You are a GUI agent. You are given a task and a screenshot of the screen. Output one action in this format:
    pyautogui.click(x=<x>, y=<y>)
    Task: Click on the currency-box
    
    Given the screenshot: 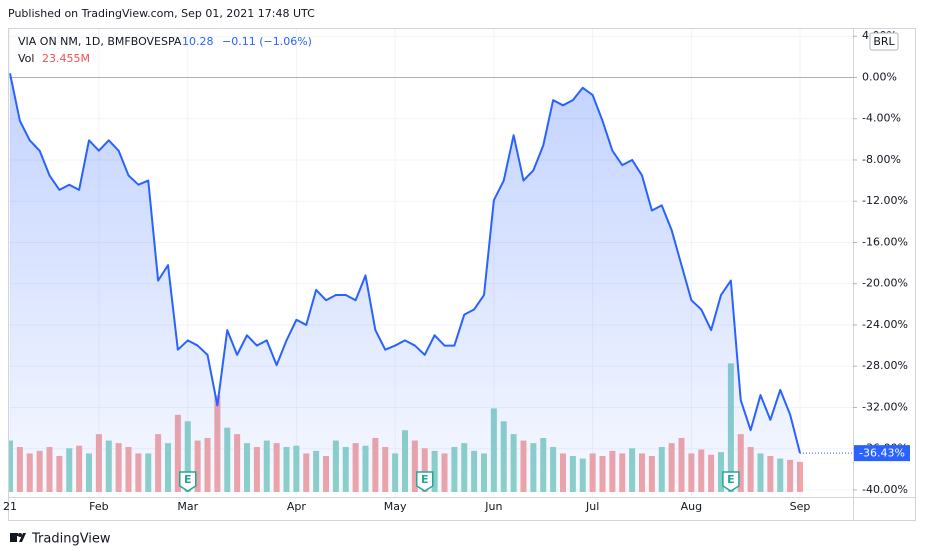 What is the action you would take?
    pyautogui.click(x=884, y=41)
    